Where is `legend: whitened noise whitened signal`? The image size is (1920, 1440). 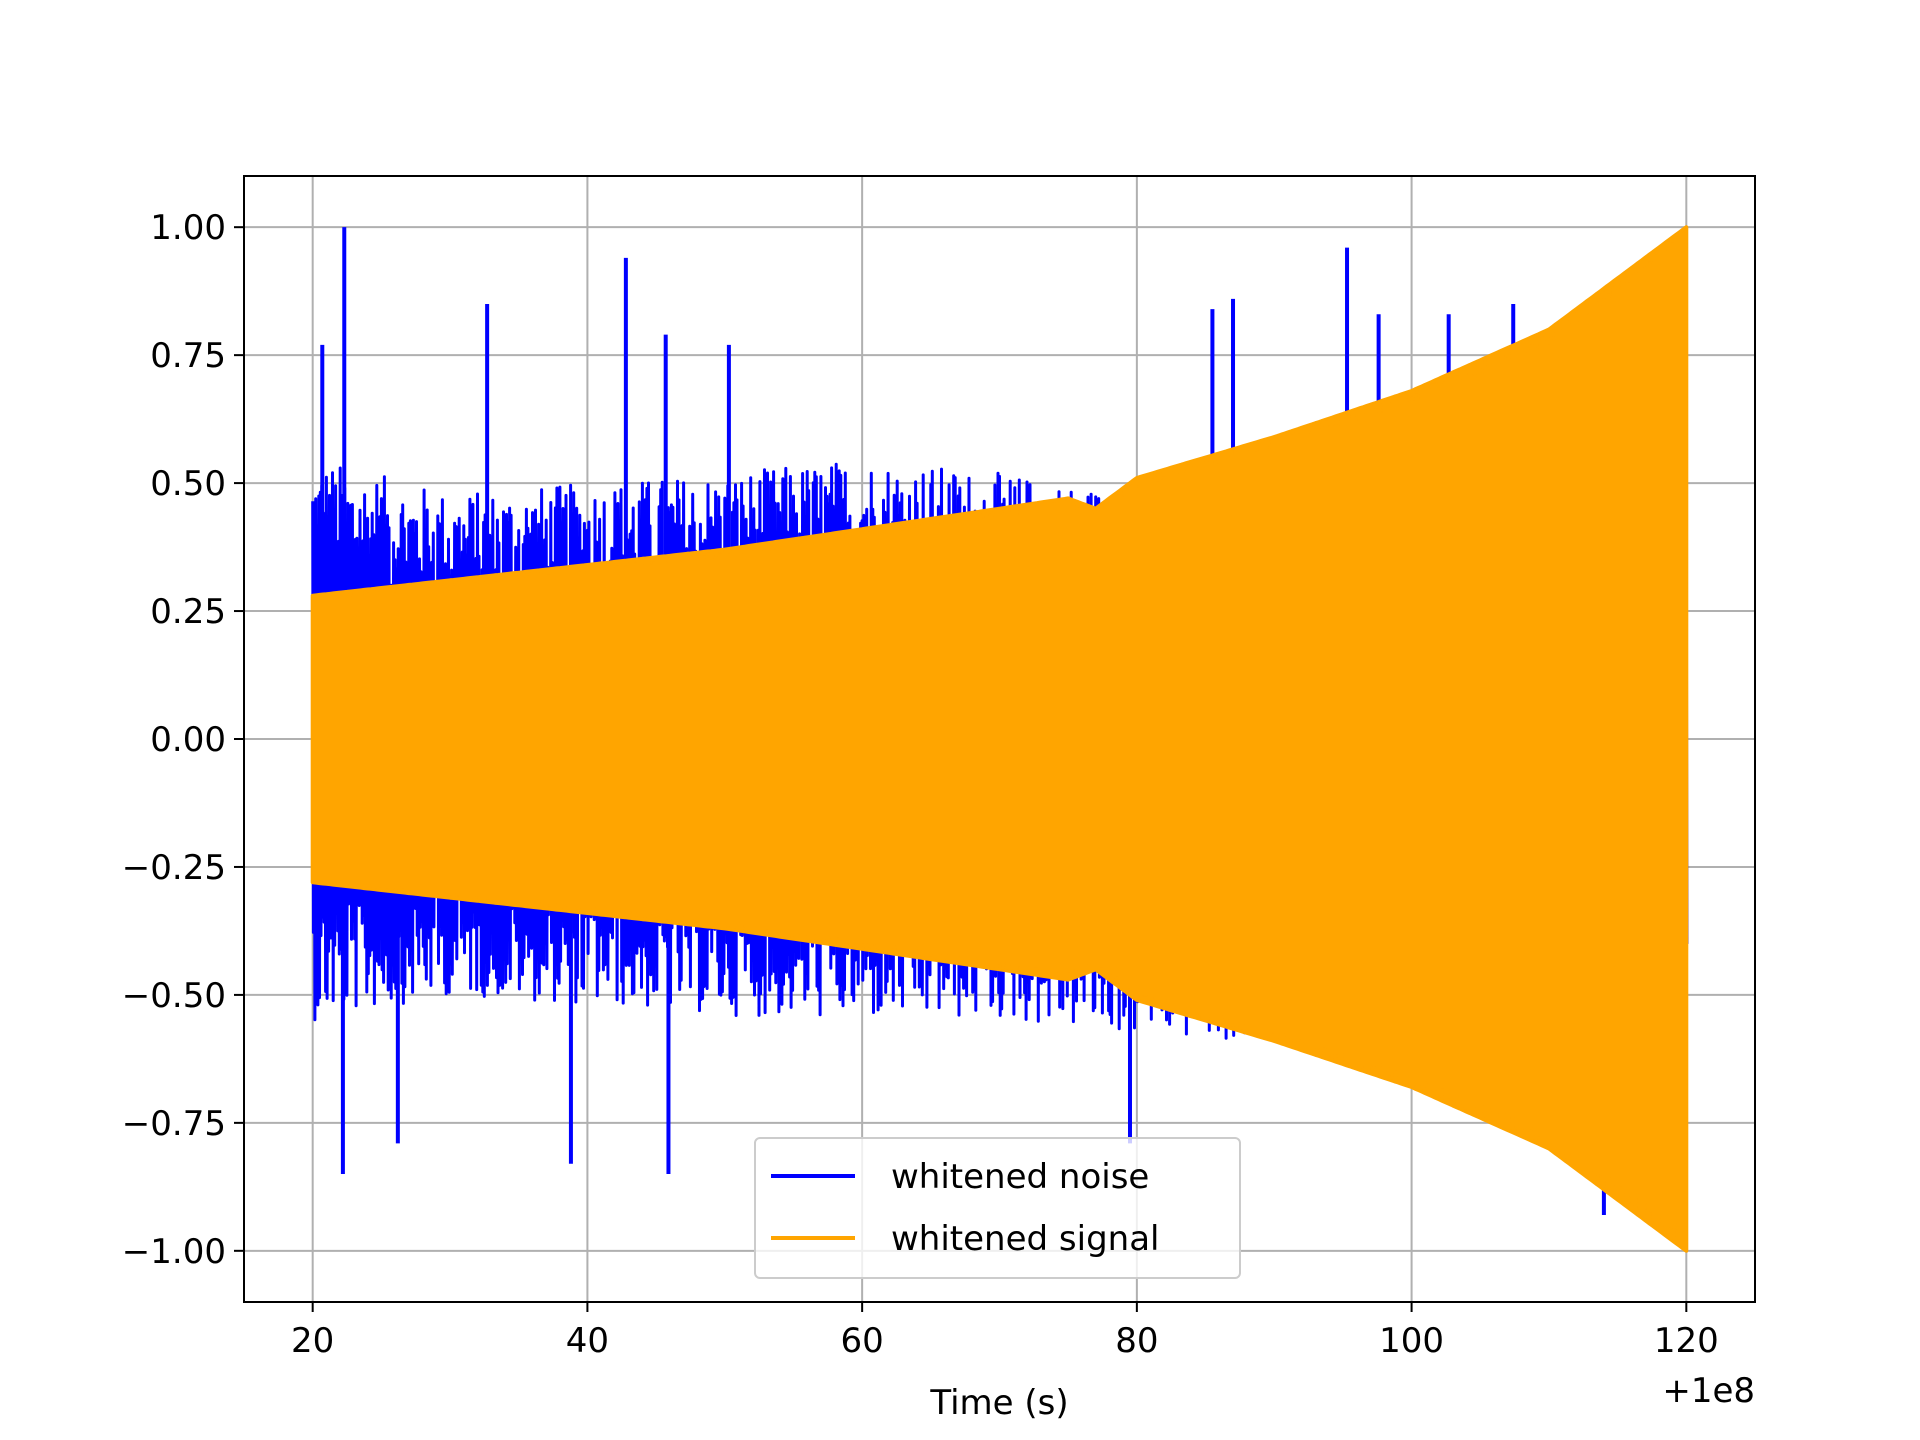 legend: whitened noise whitened signal is located at coordinates (997, 1208).